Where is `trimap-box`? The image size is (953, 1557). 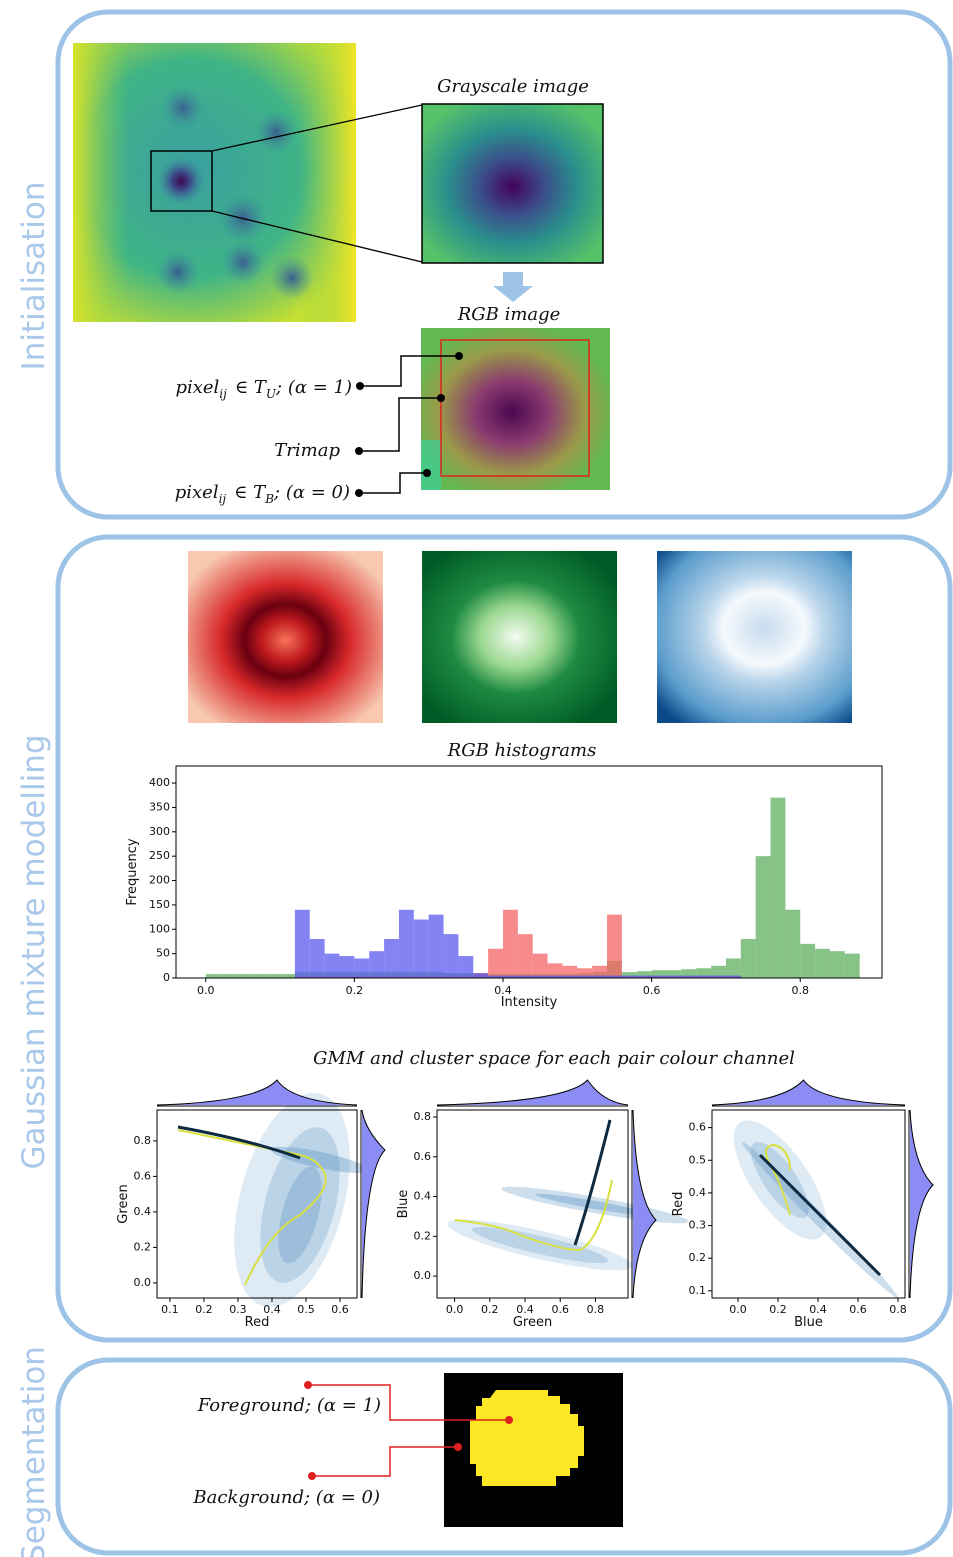
trimap-box is located at coordinates (515, 408).